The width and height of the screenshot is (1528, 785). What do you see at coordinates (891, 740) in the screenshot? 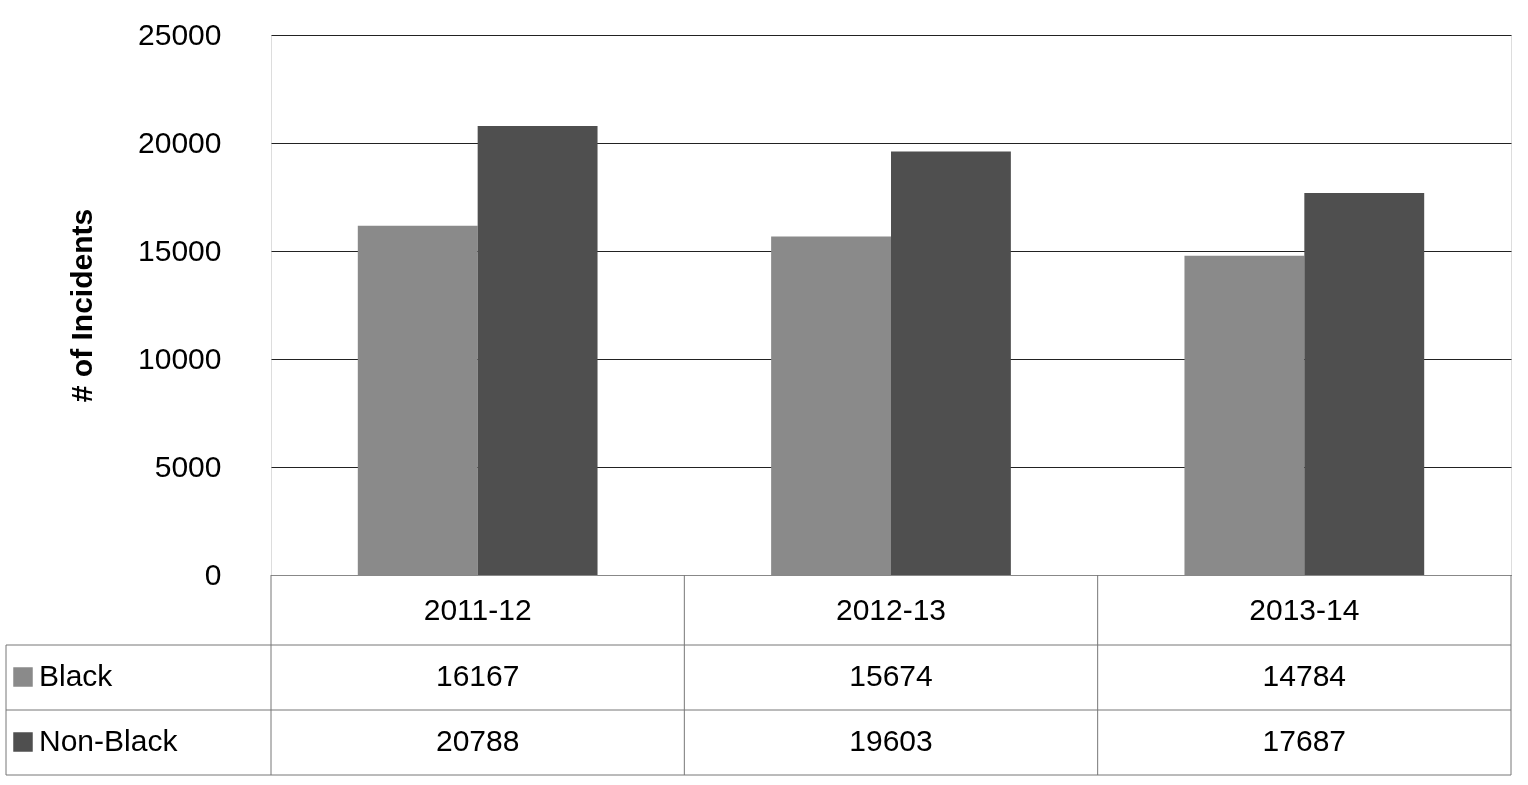
I see `data-label: 19603` at bounding box center [891, 740].